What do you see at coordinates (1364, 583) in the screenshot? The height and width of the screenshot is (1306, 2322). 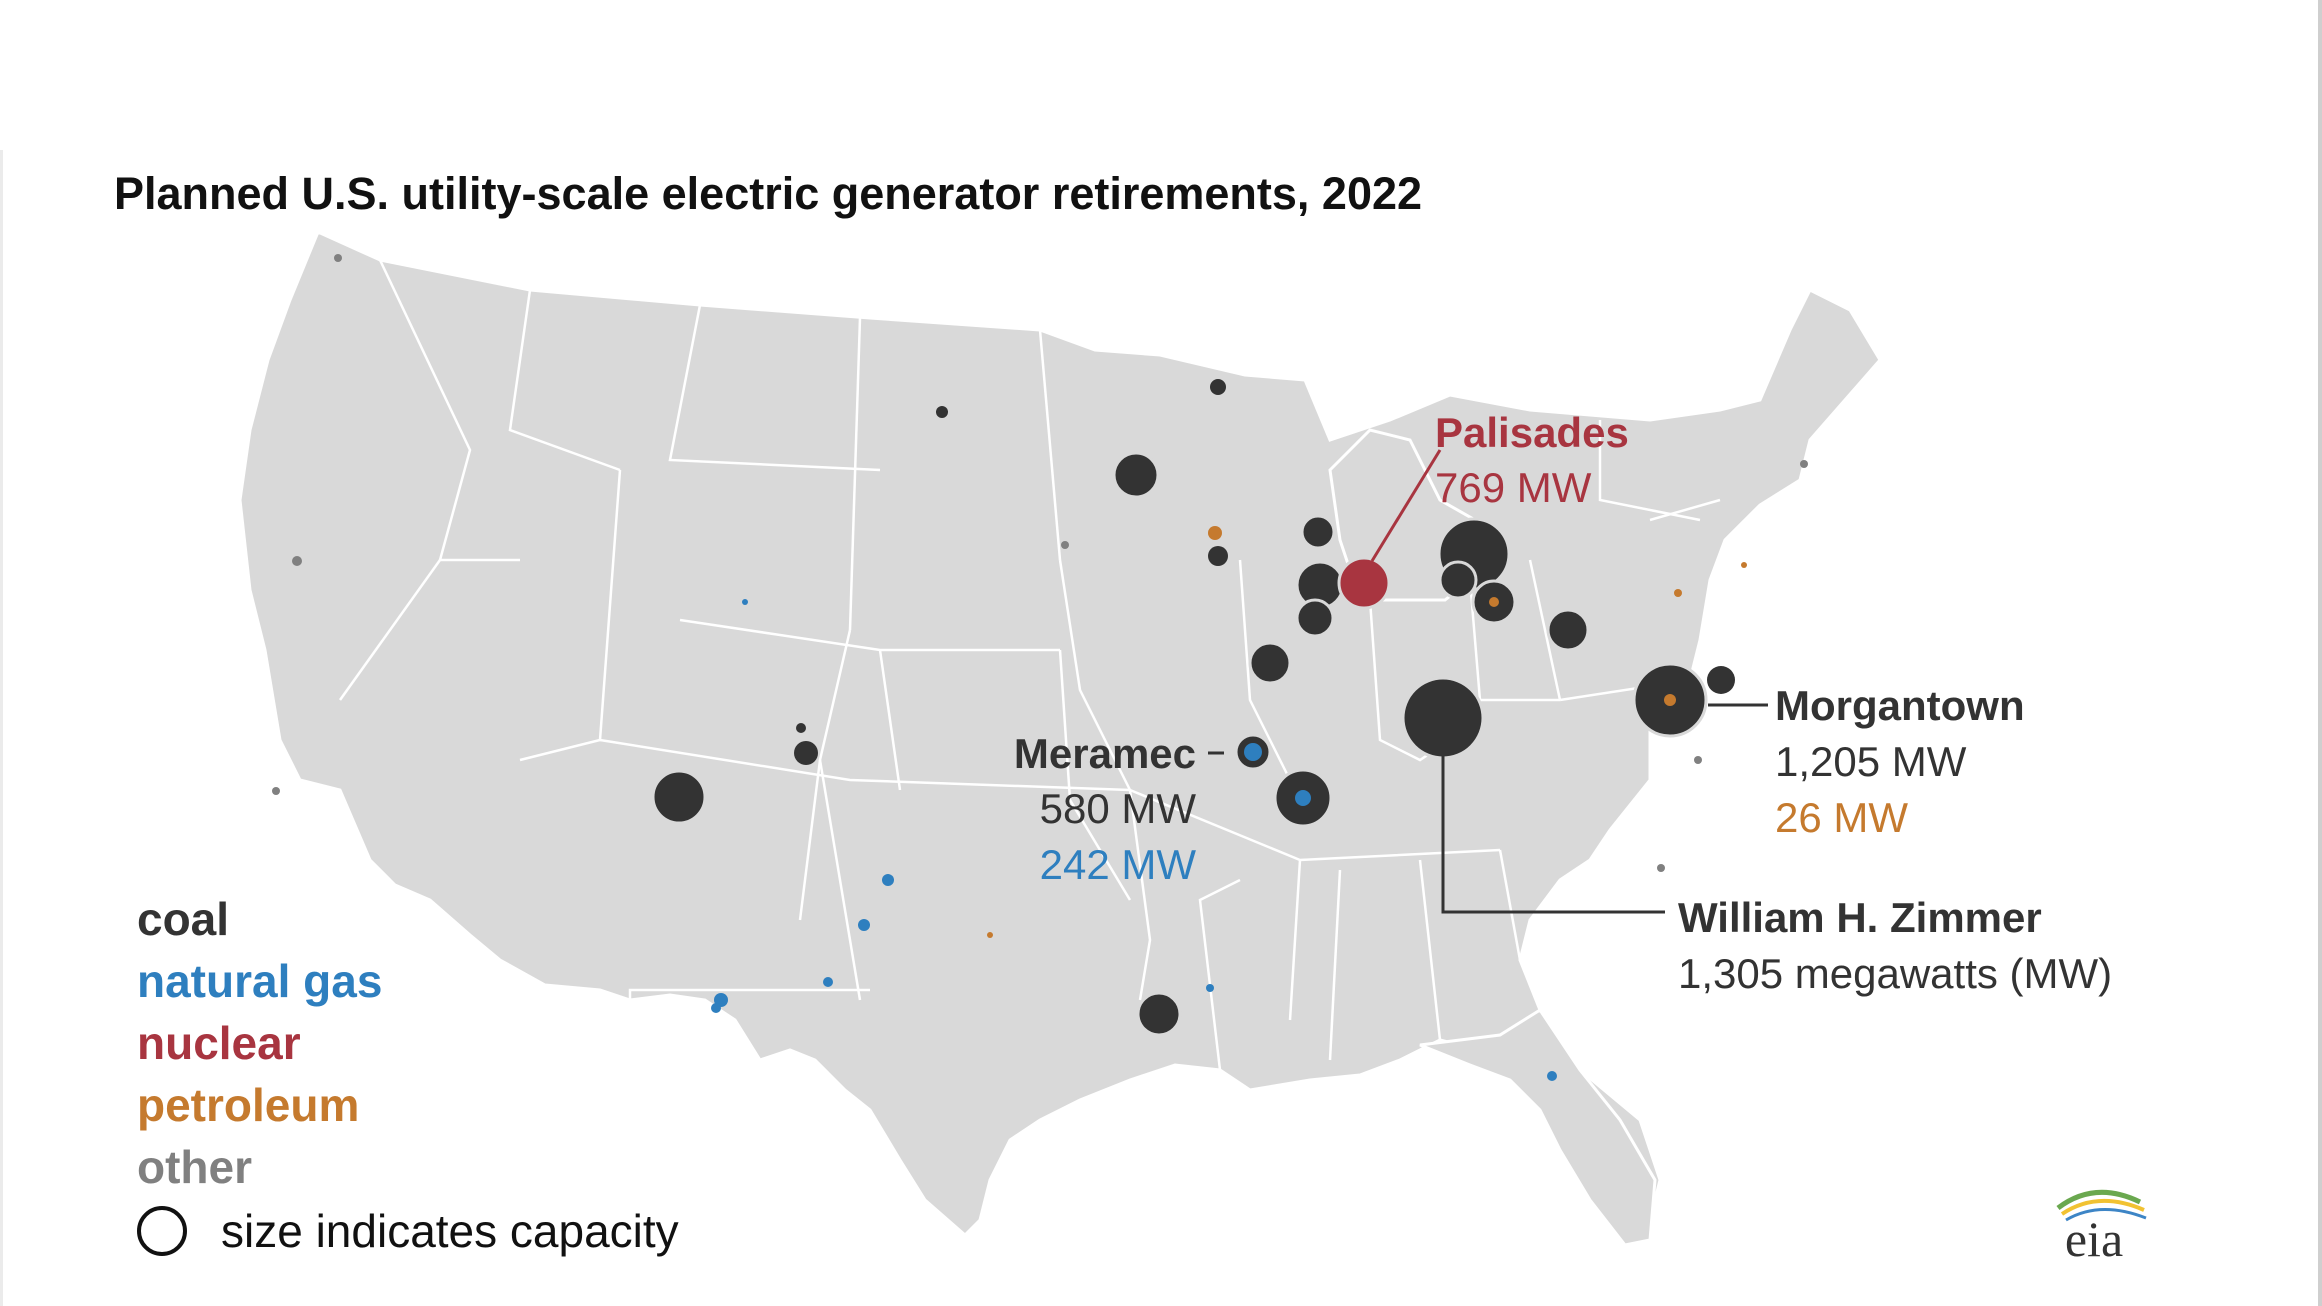 I see `bubble-nuclear-palisades` at bounding box center [1364, 583].